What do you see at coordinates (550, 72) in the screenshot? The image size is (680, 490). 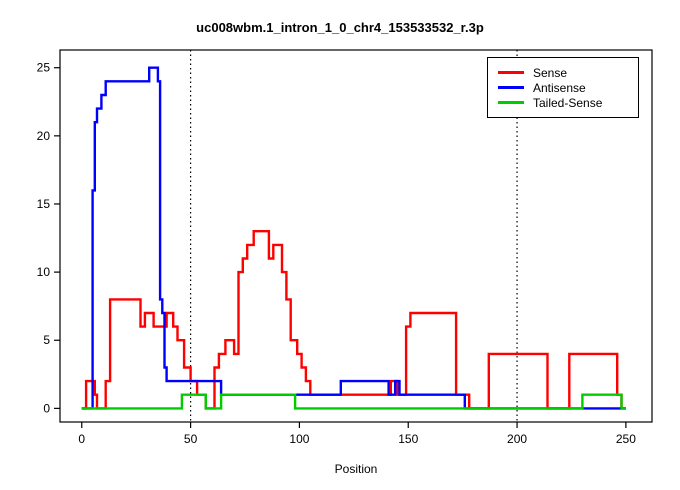 I see `legend-label-sense: Sense` at bounding box center [550, 72].